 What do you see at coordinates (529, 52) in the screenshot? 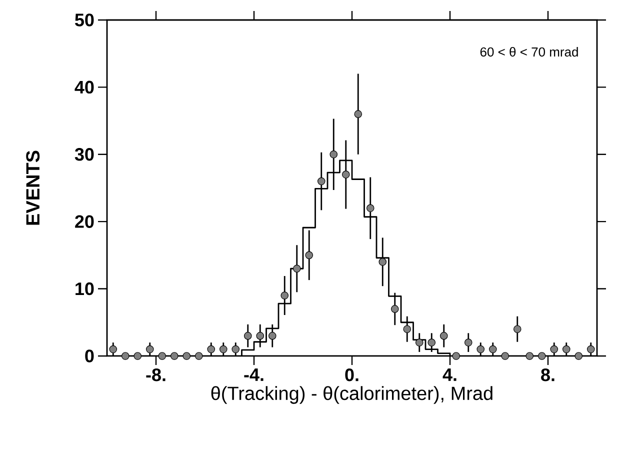
I see `annotation: 60 < θ < 70 mrad` at bounding box center [529, 52].